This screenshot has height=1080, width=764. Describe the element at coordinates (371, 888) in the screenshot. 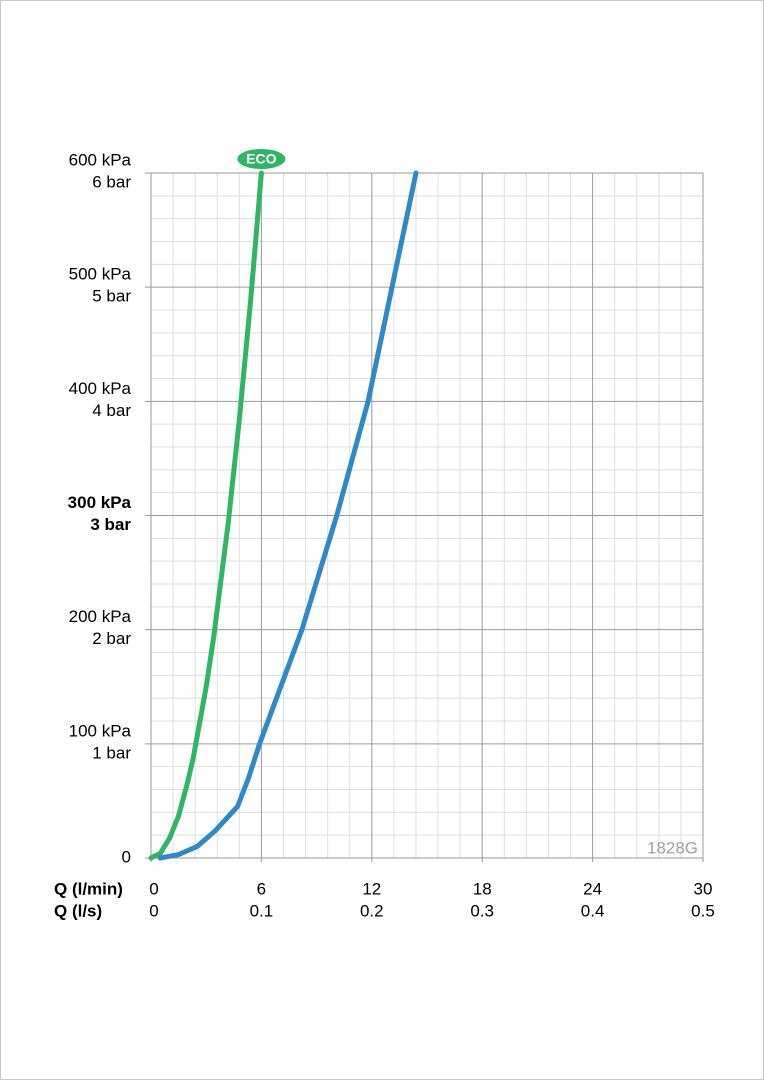

I see `x-tick-label: 12` at that location.